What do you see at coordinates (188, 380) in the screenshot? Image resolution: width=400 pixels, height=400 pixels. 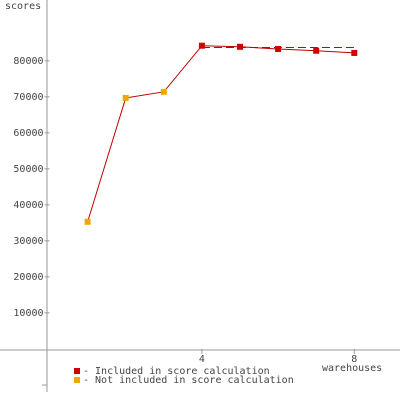 I see `legend-label: - Not included in score calculation` at bounding box center [188, 380].